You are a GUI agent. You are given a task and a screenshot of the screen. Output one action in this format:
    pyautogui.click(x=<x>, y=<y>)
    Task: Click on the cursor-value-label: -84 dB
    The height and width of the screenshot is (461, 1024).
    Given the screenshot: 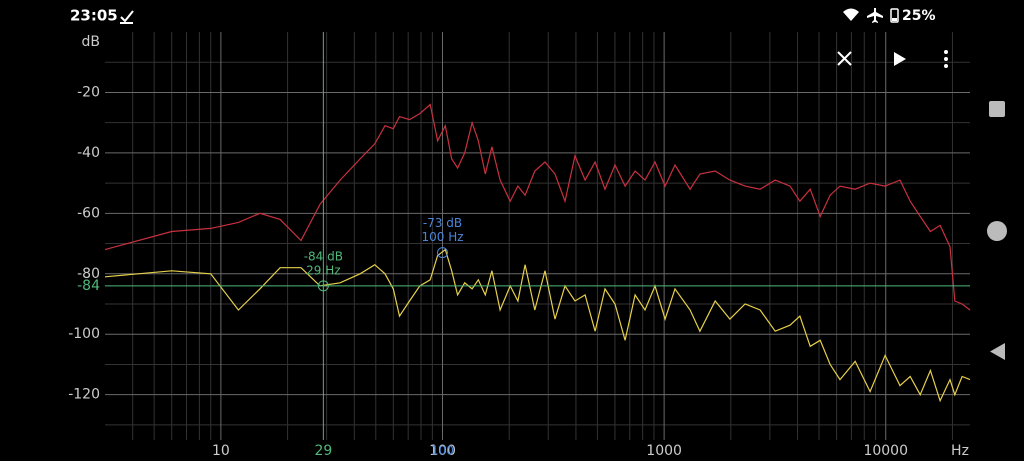 What is the action you would take?
    pyautogui.click(x=323, y=256)
    